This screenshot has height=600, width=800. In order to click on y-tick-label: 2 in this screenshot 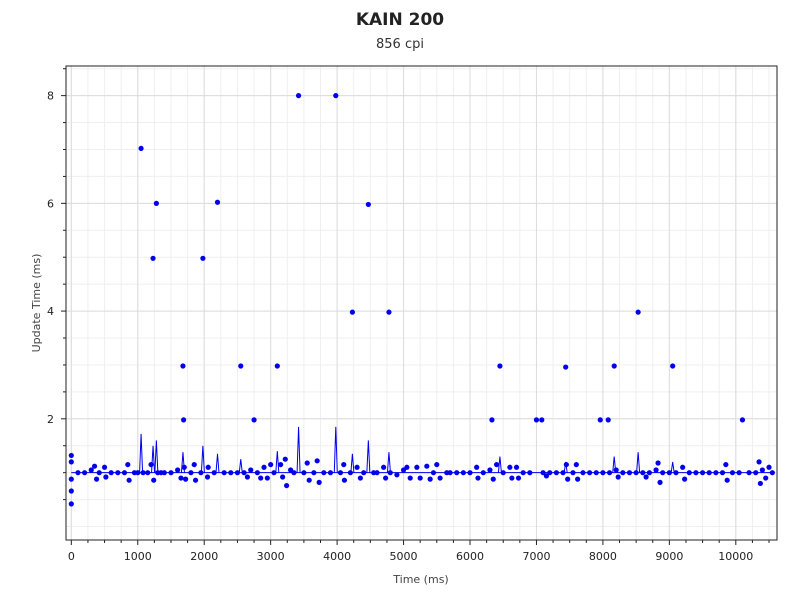, I will do `click(50, 419)`.